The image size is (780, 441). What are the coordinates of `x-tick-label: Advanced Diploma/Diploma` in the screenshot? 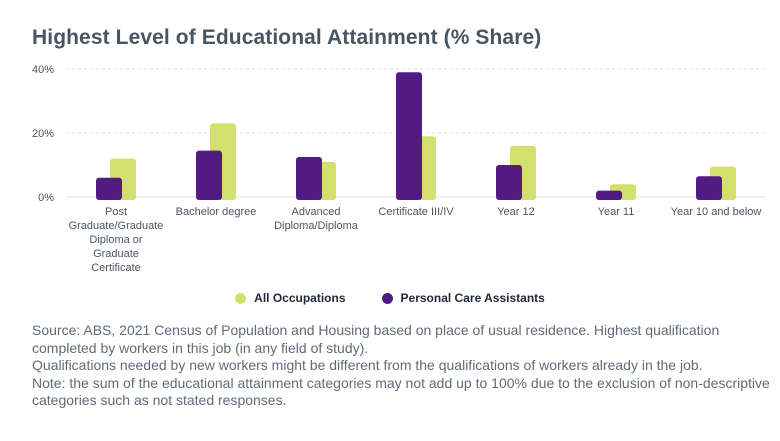 It's located at (316, 219).